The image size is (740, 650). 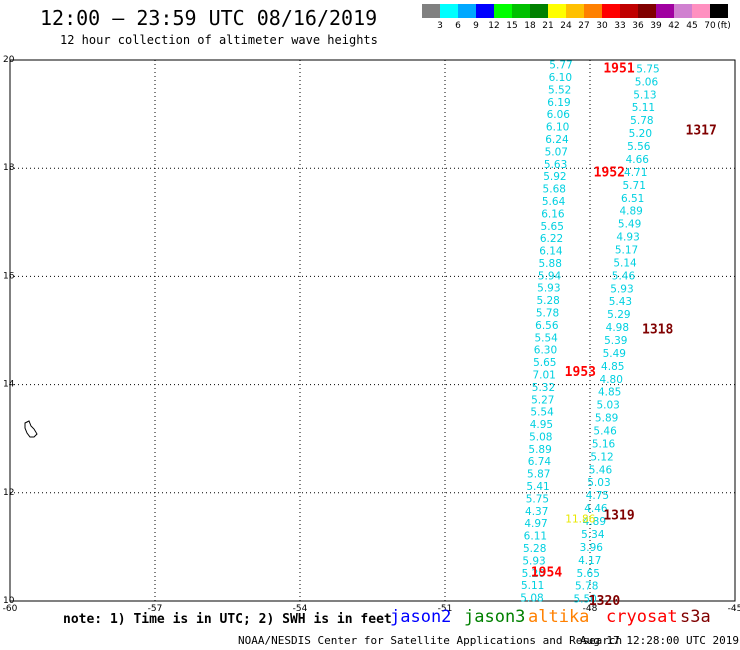 I want to click on lon-tick-label: -51, so click(x=445, y=609).